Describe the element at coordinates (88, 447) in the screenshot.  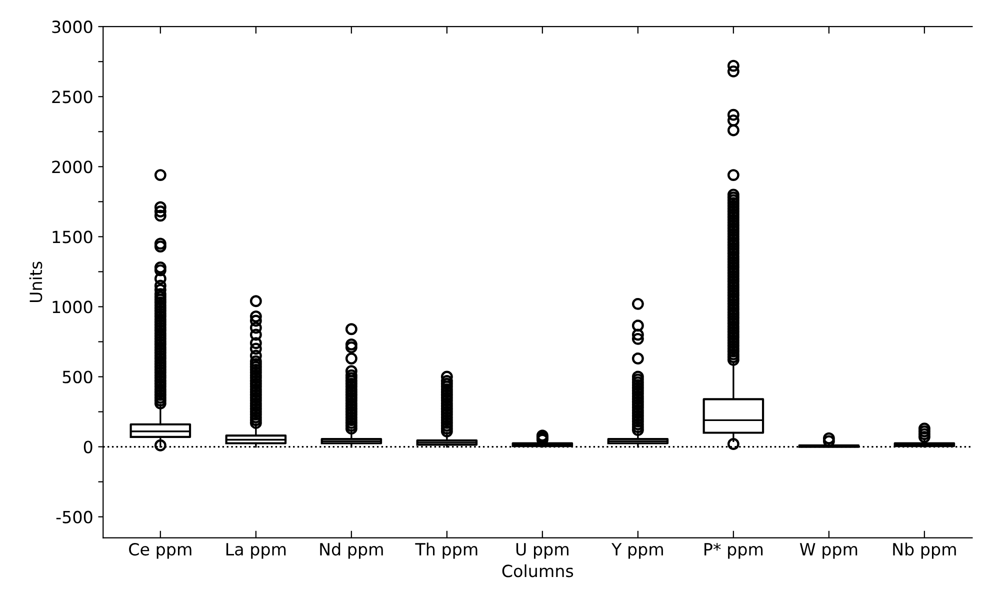
I see `y-tick-label: 0` at that location.